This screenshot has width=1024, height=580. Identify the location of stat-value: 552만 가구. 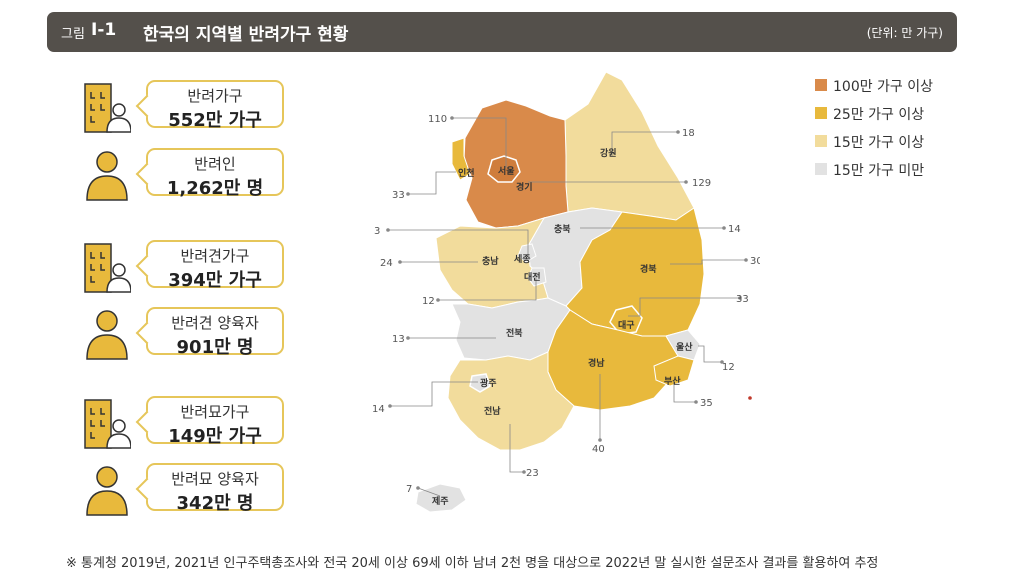
(215, 120).